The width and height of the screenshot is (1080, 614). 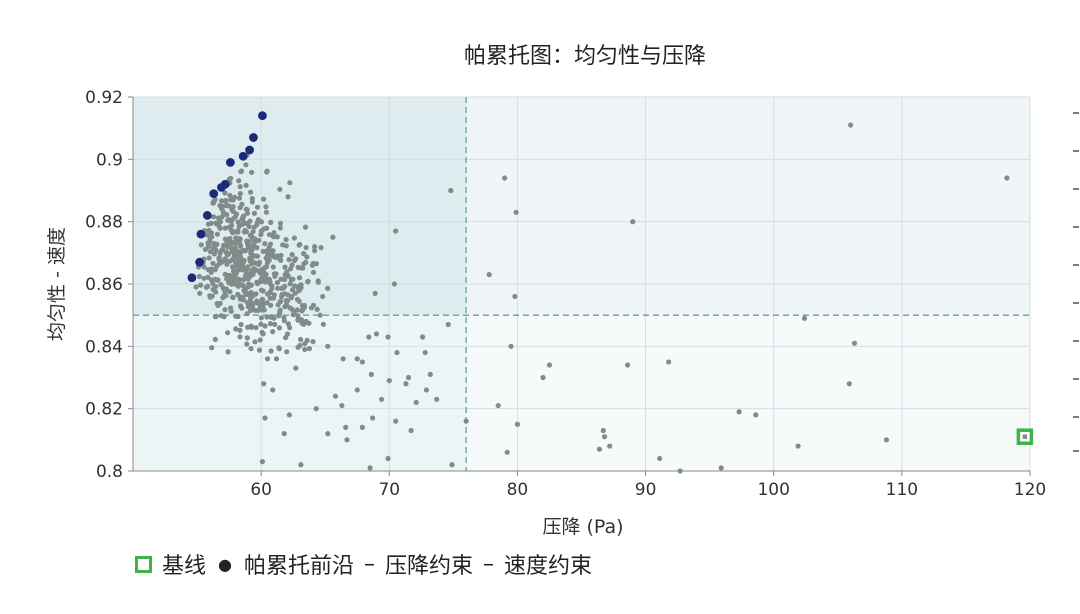 I want to click on y-tick-label: 0.92, so click(x=104, y=98).